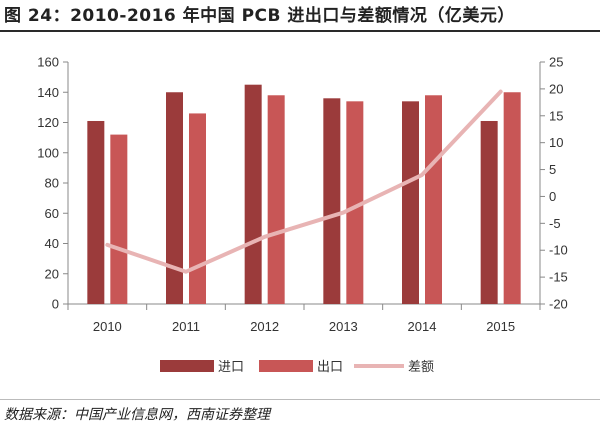 This screenshot has width=600, height=435. Describe the element at coordinates (259, 16) in the screenshot. I see `chart-title: 图 24：2010-2016 年中国 PCB 进出口与差额情况（亿美元）` at that location.